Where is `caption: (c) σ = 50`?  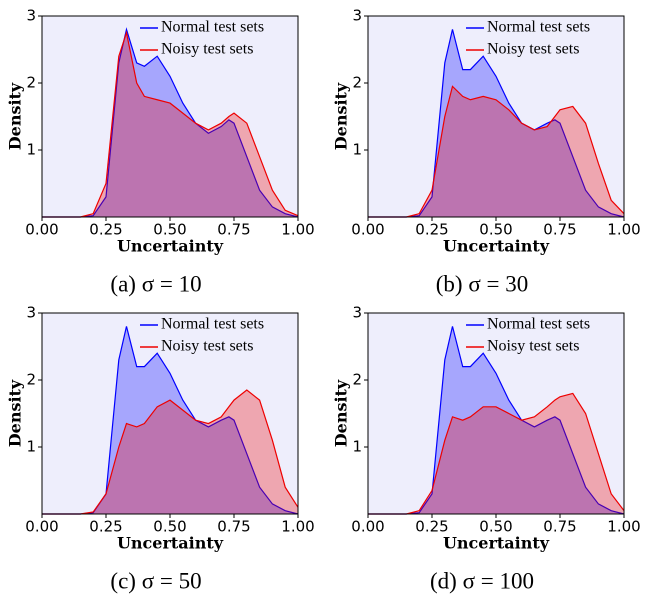 caption: (c) σ = 50 is located at coordinates (155, 580).